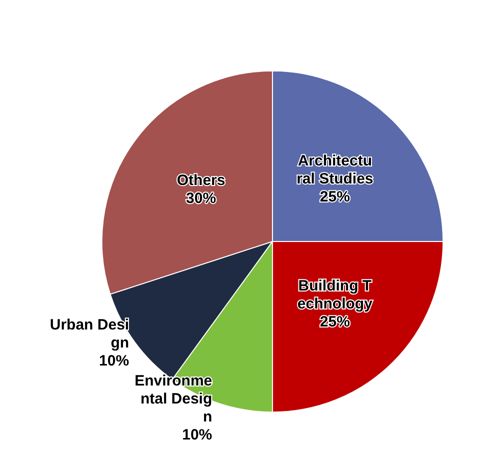 The image size is (480, 465). I want to click on data-label: 30%, so click(201, 199).